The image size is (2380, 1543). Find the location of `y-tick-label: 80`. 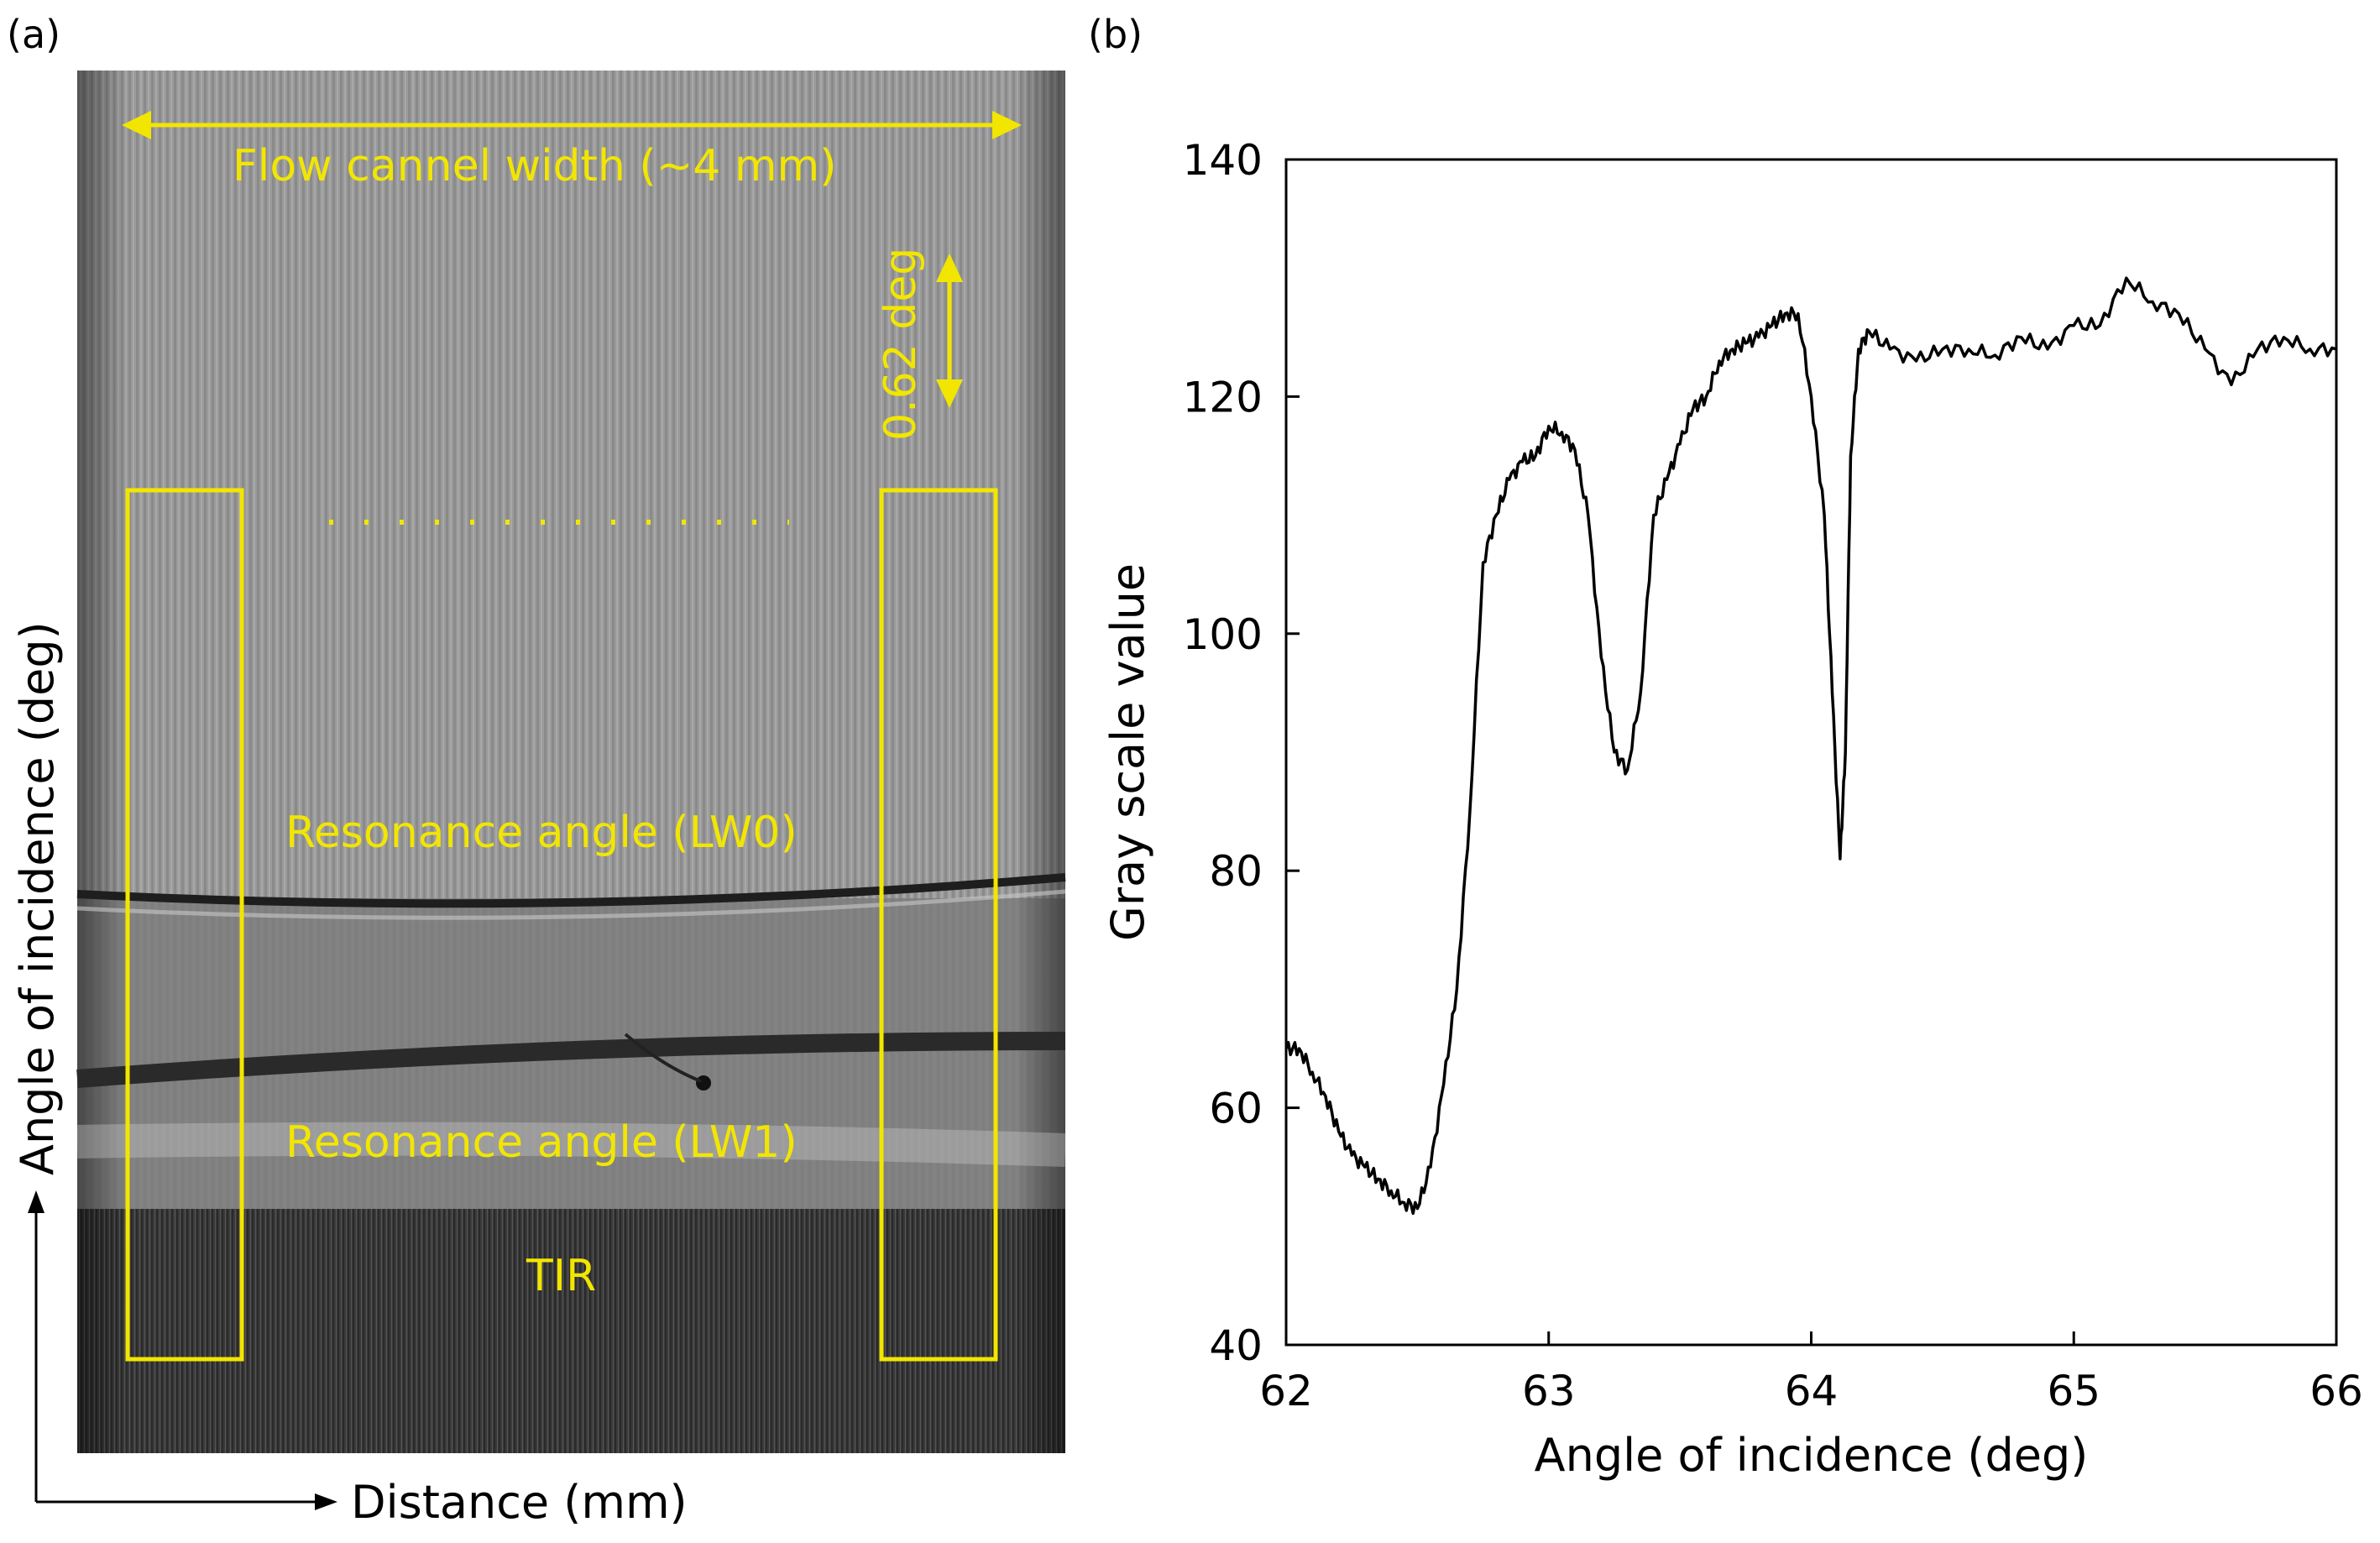

y-tick-label: 80 is located at coordinates (1236, 872).